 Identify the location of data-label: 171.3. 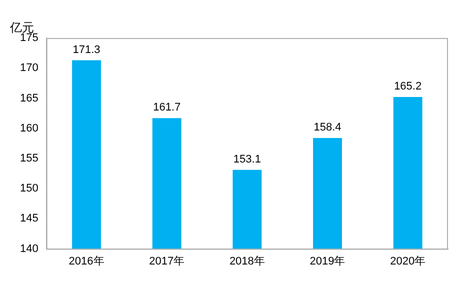
(86, 50).